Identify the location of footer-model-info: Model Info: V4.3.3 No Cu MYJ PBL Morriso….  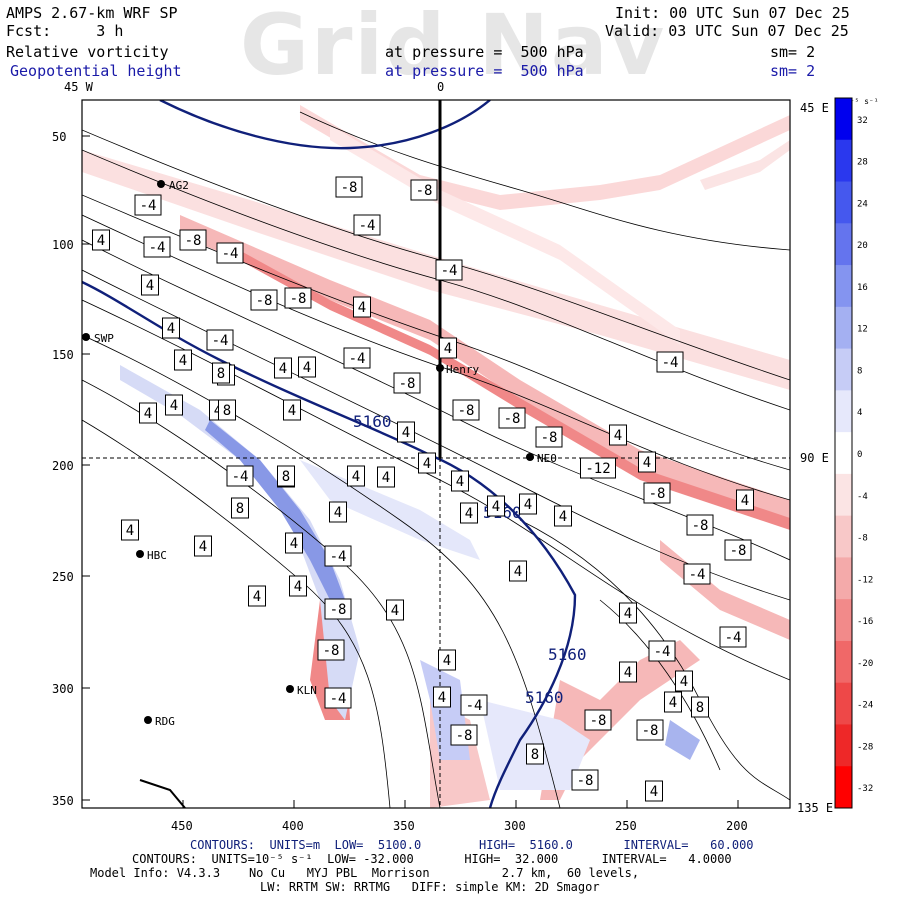
(365, 873).